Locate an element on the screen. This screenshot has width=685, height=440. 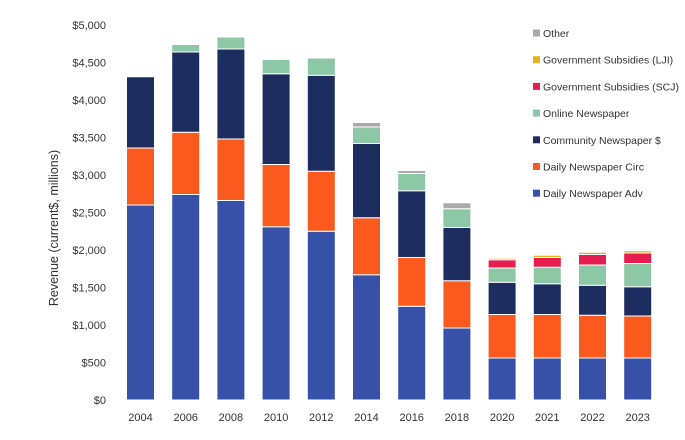
legend-item: Government Subsidies (LJI) is located at coordinates (603, 61).